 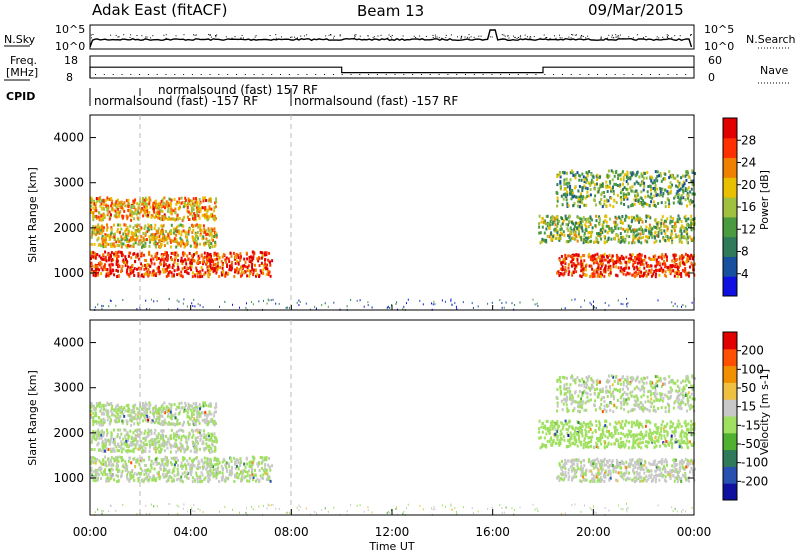 What do you see at coordinates (20, 39) in the screenshot?
I see `noise-sky-label: N.Sky` at bounding box center [20, 39].